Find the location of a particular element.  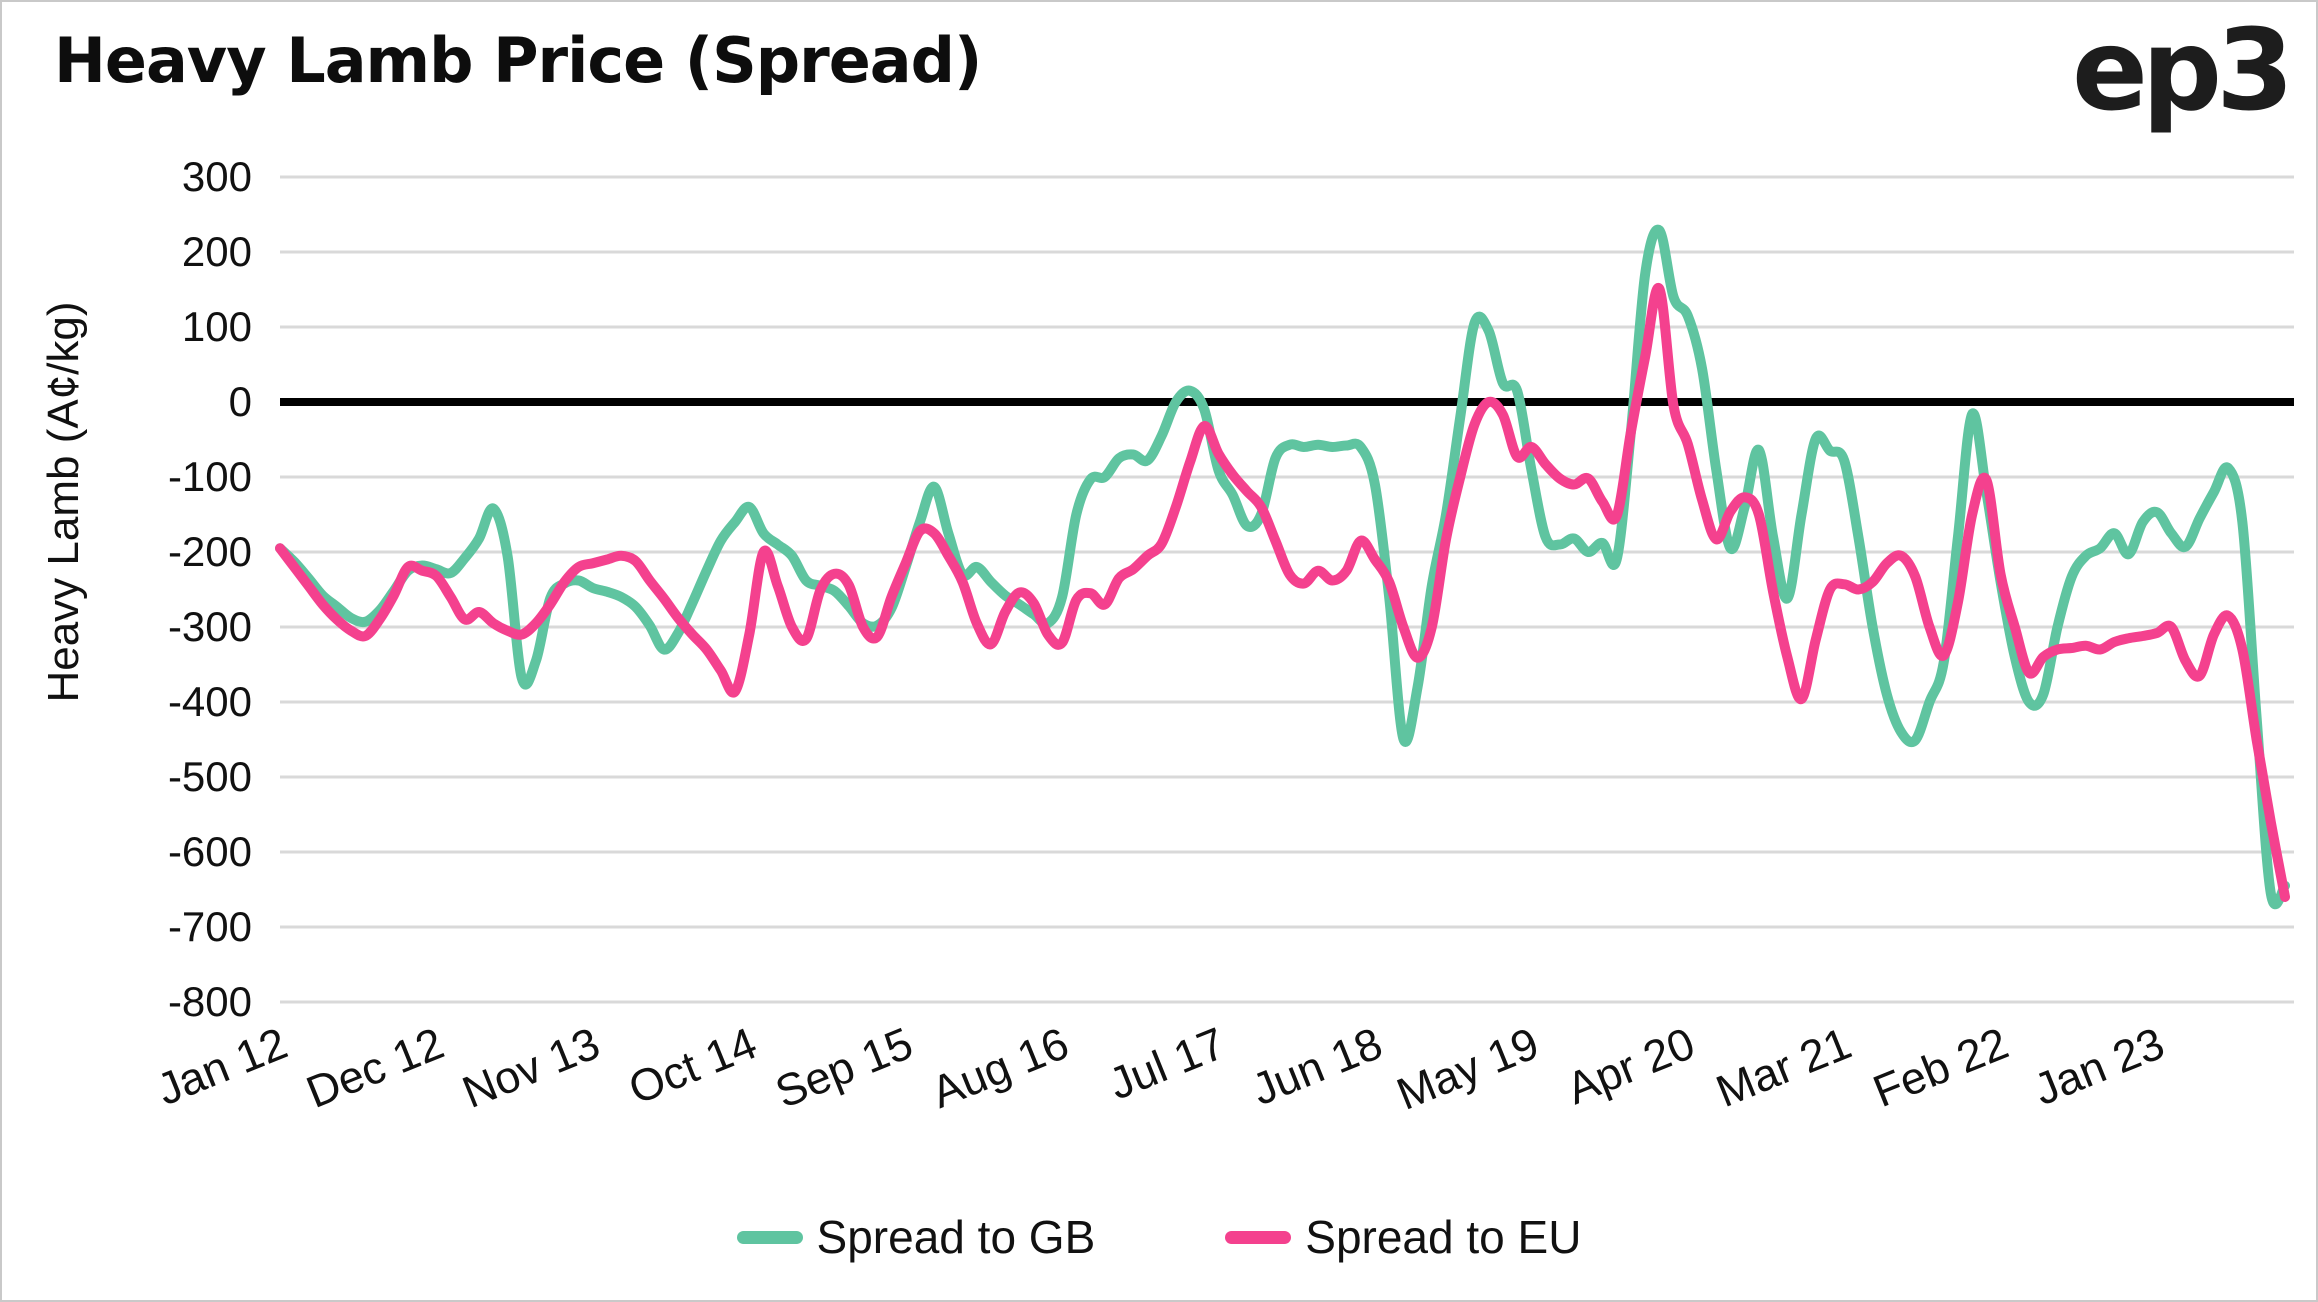

y-tick-label: -100 is located at coordinates (209, 476).